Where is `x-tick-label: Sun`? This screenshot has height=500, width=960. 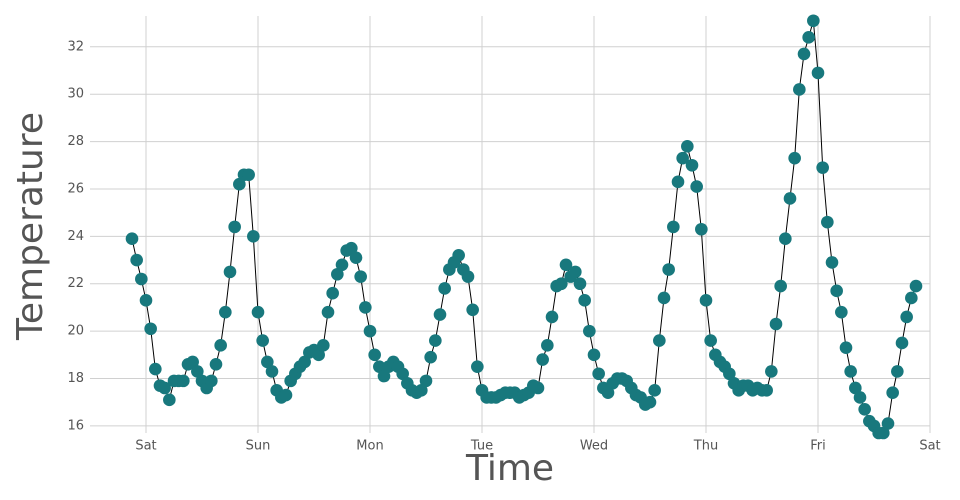
x-tick-label: Sun is located at coordinates (258, 446).